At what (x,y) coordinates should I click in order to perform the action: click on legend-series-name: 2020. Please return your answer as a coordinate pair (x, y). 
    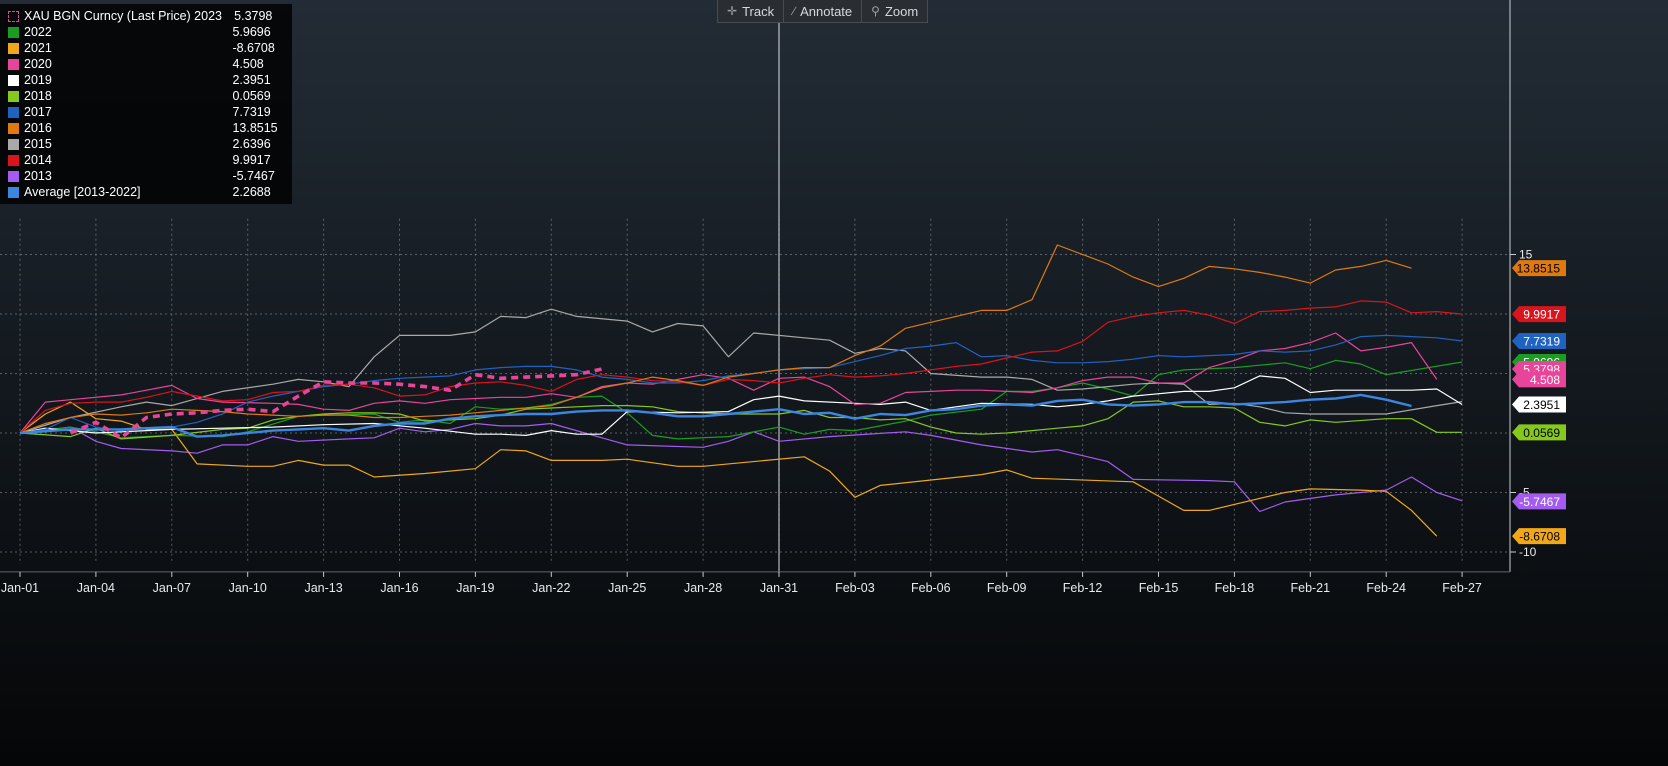
    Looking at the image, I should click on (38, 64).